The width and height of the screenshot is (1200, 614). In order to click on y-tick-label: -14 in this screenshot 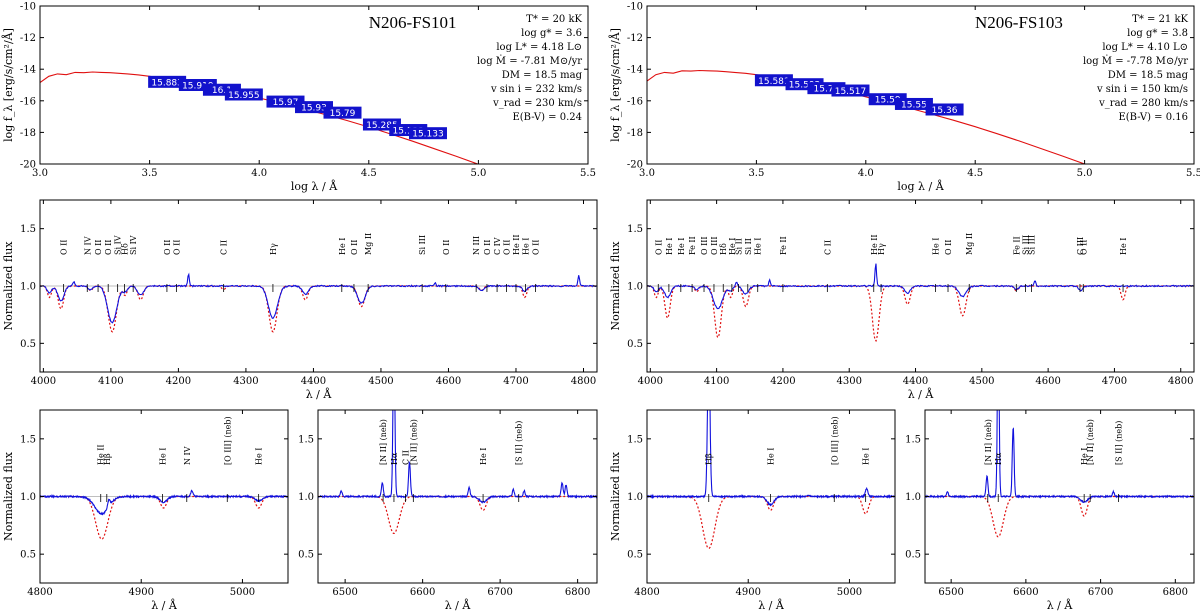, I will do `click(635, 70)`.